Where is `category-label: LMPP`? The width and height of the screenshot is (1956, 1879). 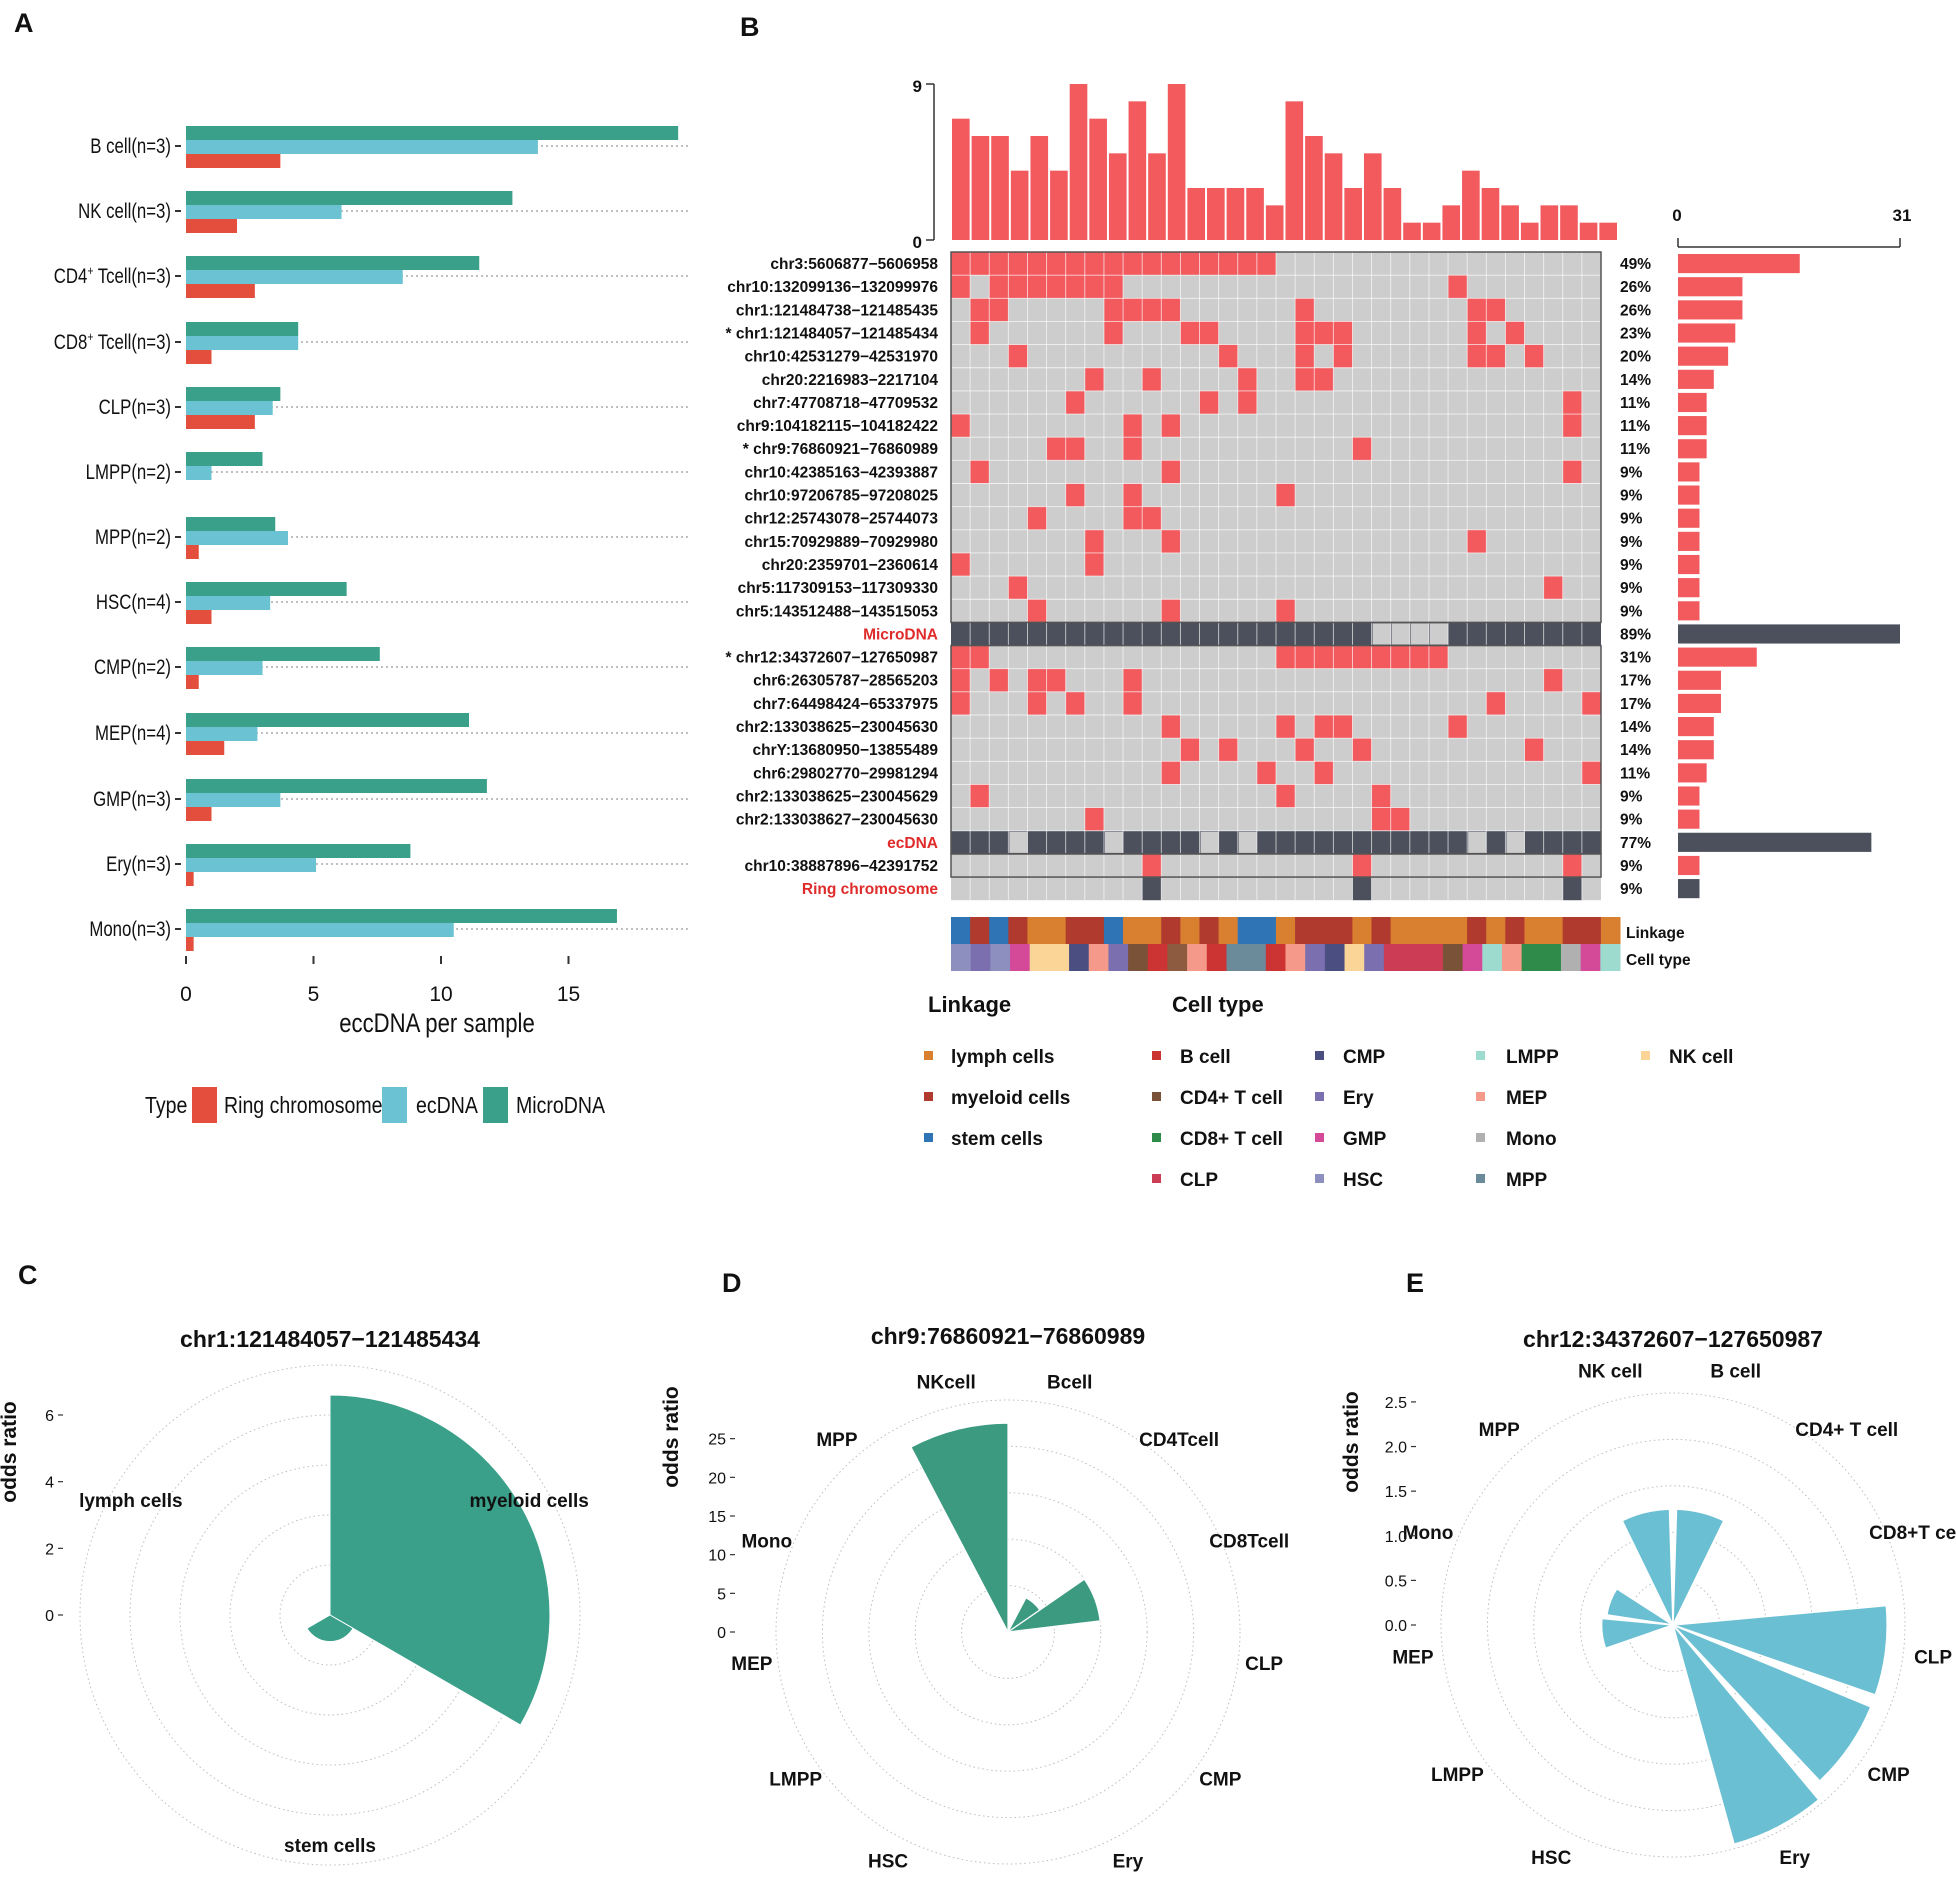 category-label: LMPP is located at coordinates (795, 1780).